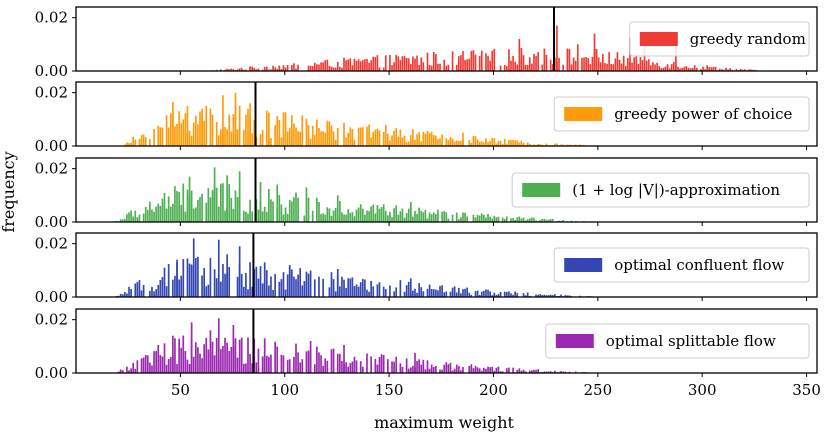 This screenshot has width=830, height=434. What do you see at coordinates (51, 18) in the screenshot?
I see `y-tick-label: 0.02` at bounding box center [51, 18].